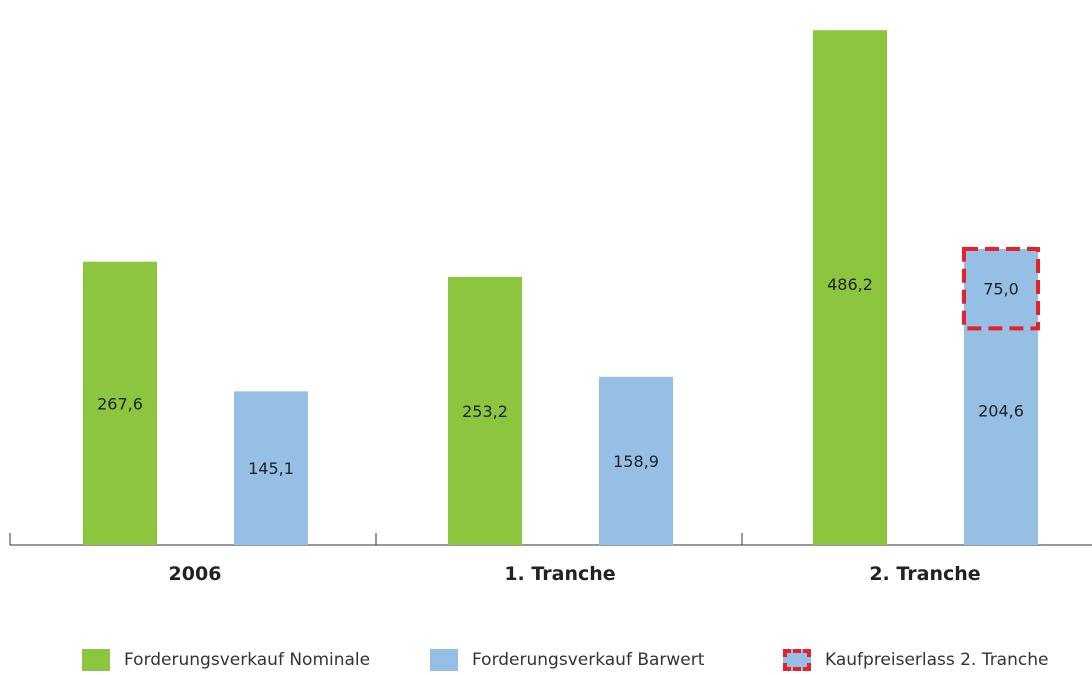 This screenshot has width=1092, height=675. I want to click on legend-item-nominale: Forderungsverkauf Nominale, so click(226, 660).